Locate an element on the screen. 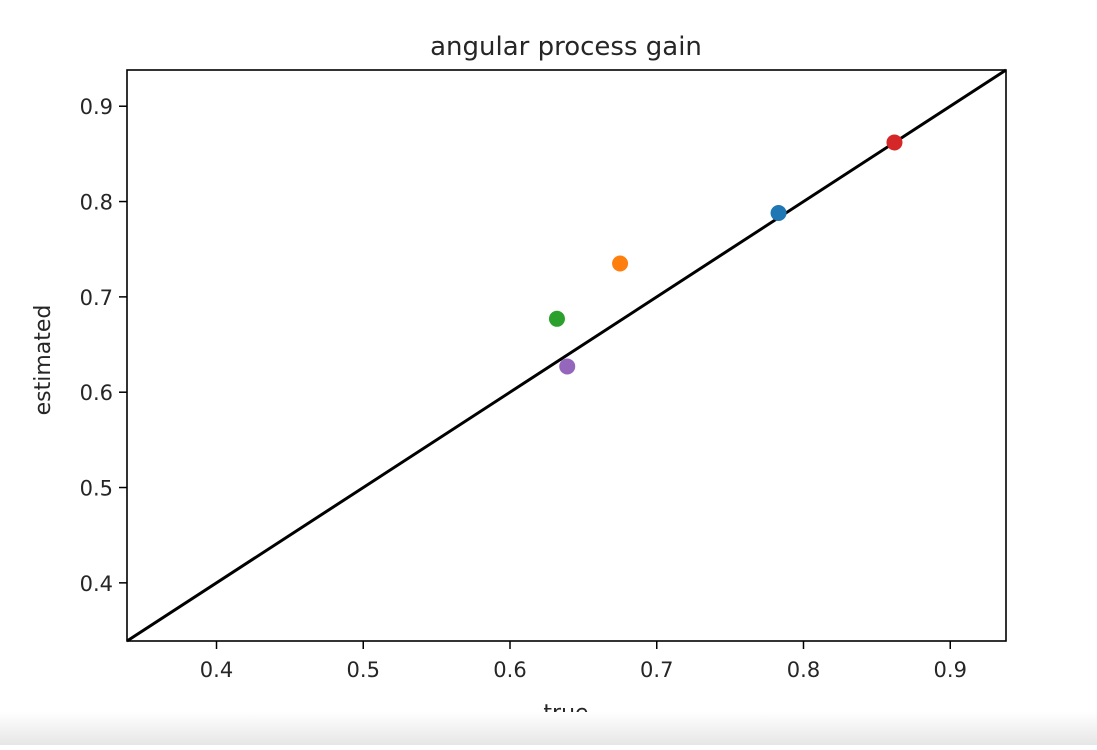 The height and width of the screenshot is (750, 1097). x-axis-ticks: 0.4 0.5 0.6 0.7 0.8 0.9 is located at coordinates (583, 661).